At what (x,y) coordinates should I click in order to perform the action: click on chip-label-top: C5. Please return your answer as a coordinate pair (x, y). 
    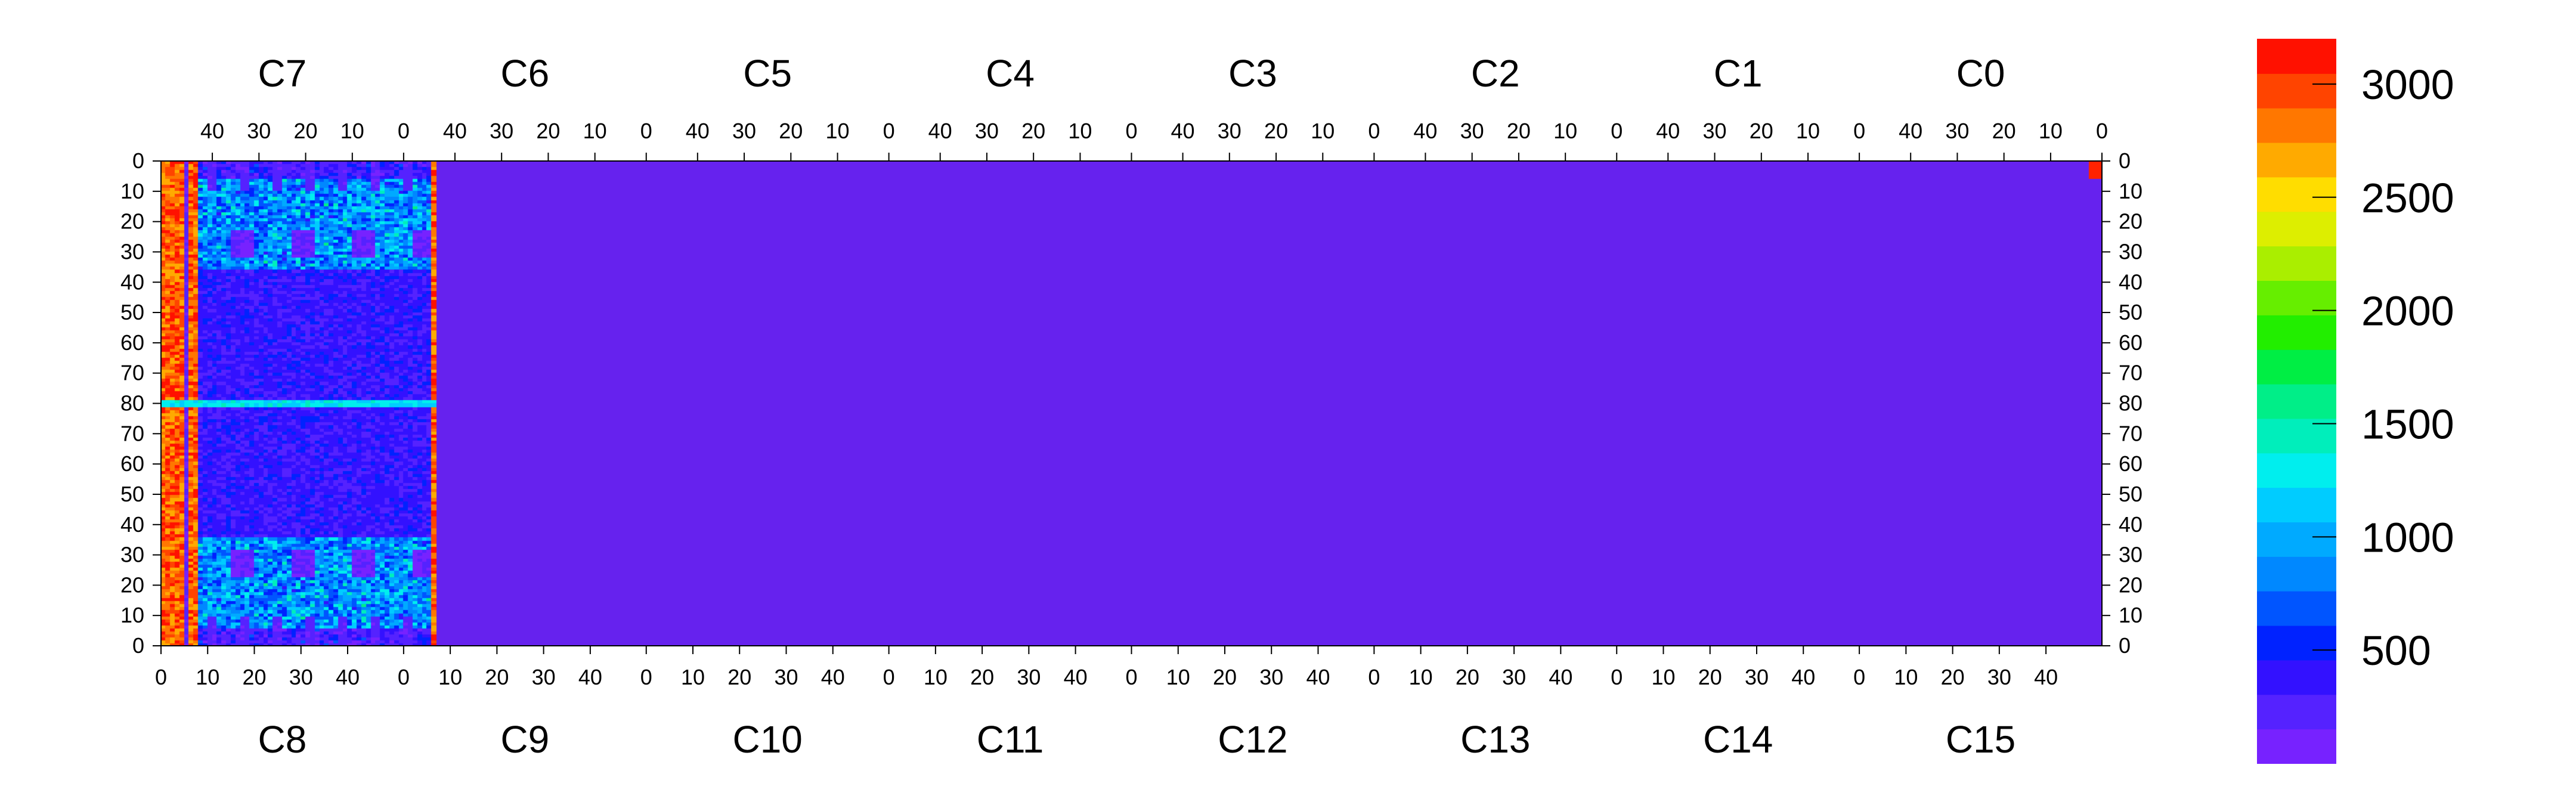
    Looking at the image, I should click on (767, 73).